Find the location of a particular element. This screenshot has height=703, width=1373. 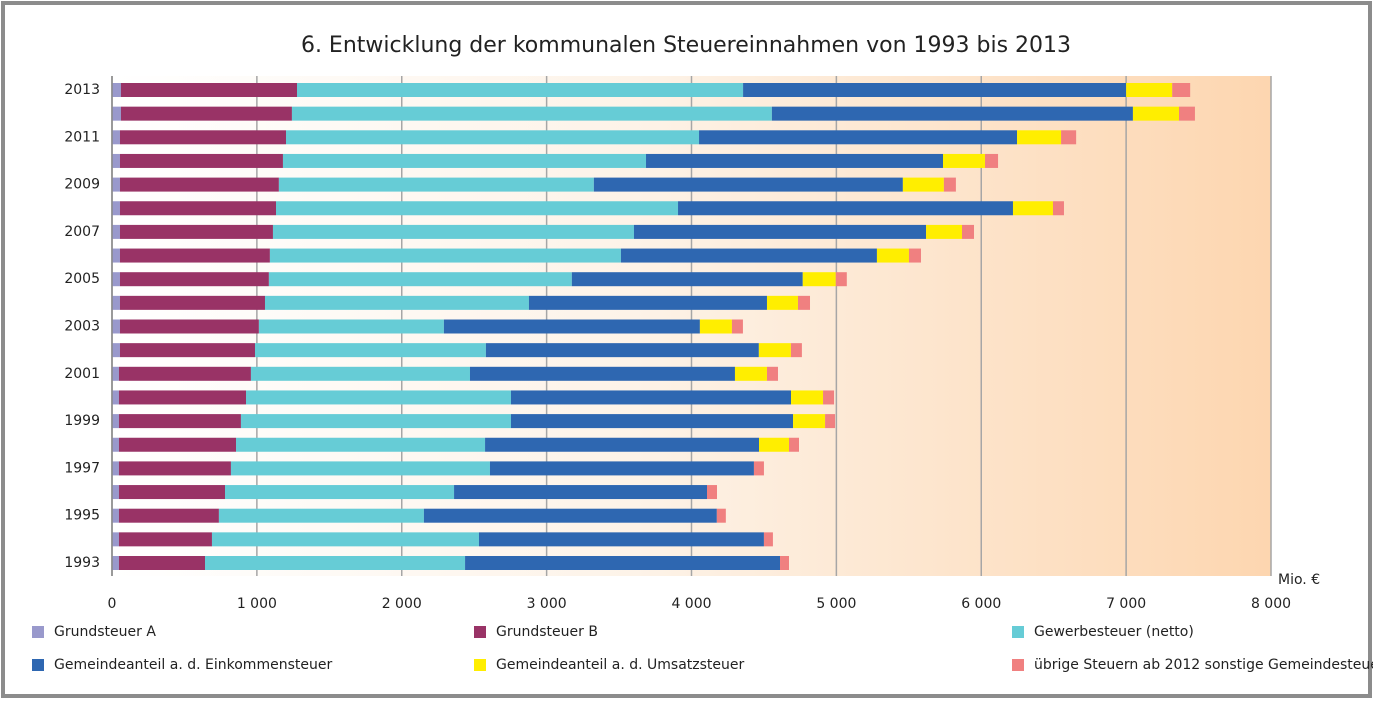

legend-label: Grundsteuer A is located at coordinates (105, 632).